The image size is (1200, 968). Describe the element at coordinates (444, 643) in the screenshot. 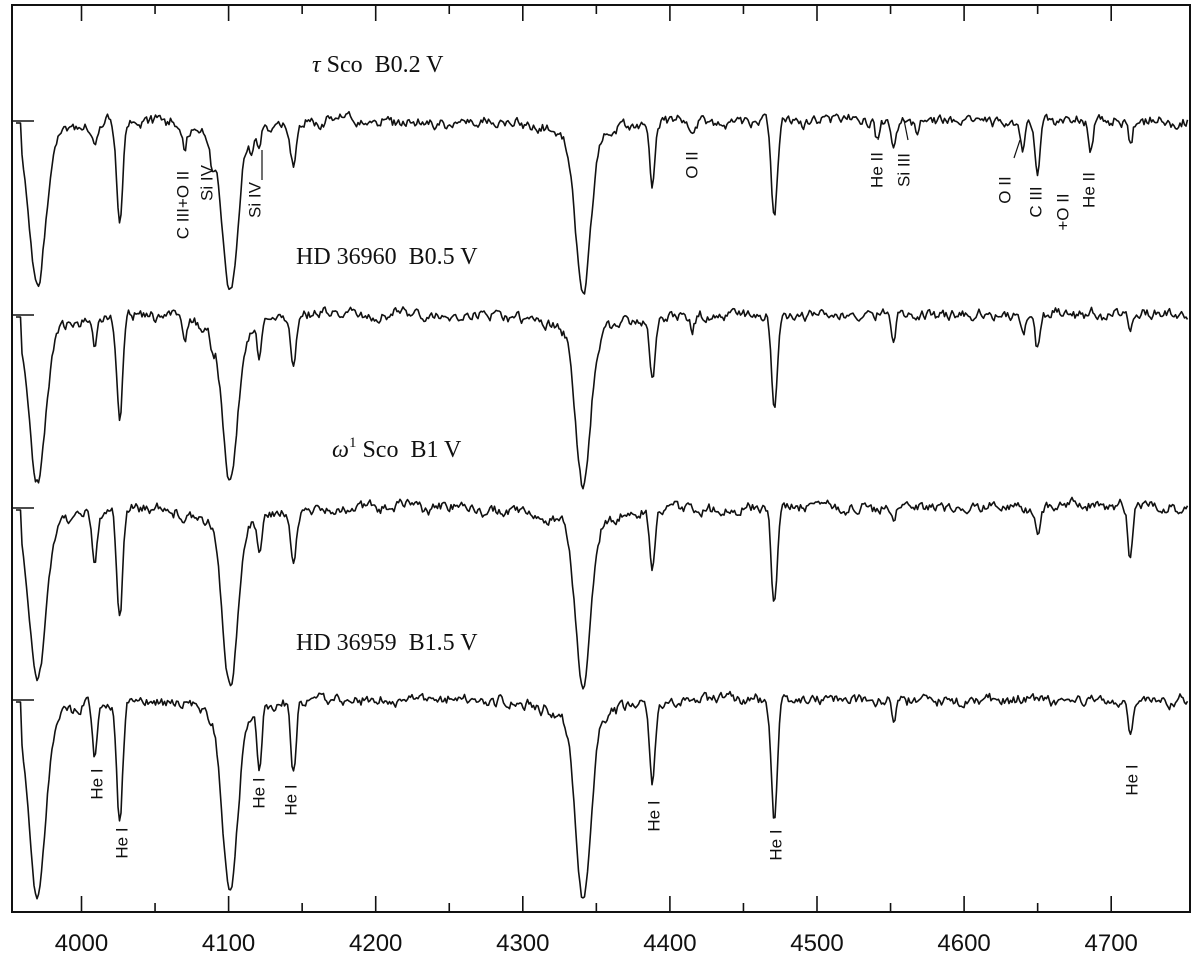

I see `spectral-type: B1.5 V` at that location.